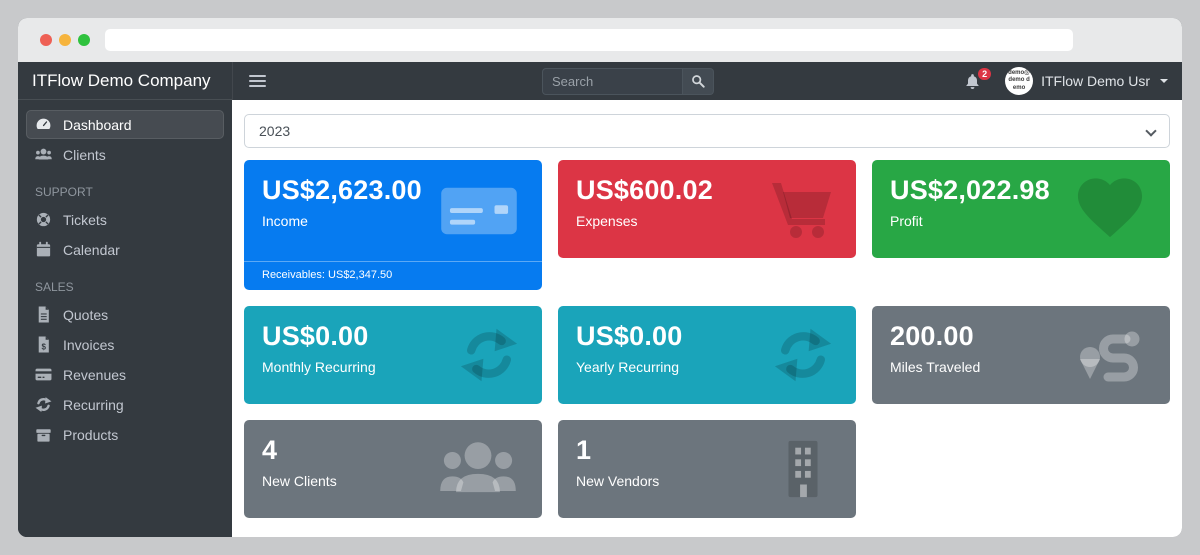 The width and height of the screenshot is (1200, 555). What do you see at coordinates (393, 355) in the screenshot?
I see `monthly-recurring-card: US$0.00 Monthly Recurring` at bounding box center [393, 355].